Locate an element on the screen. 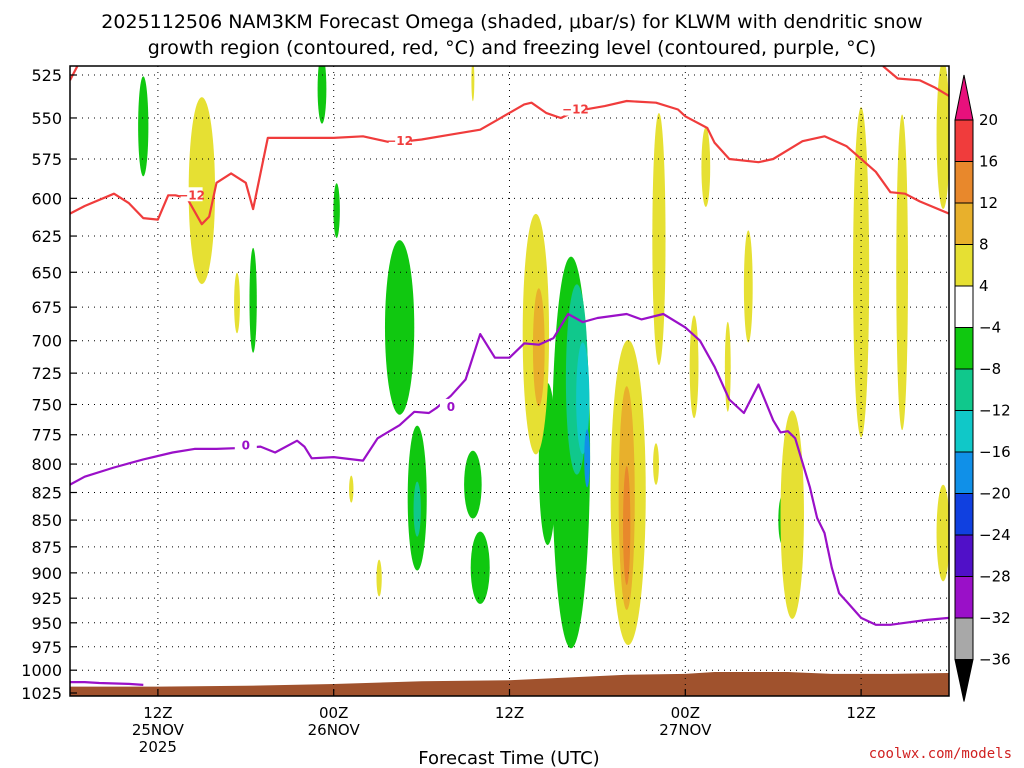  ytick-label-875: 875 is located at coordinates (46, 547).